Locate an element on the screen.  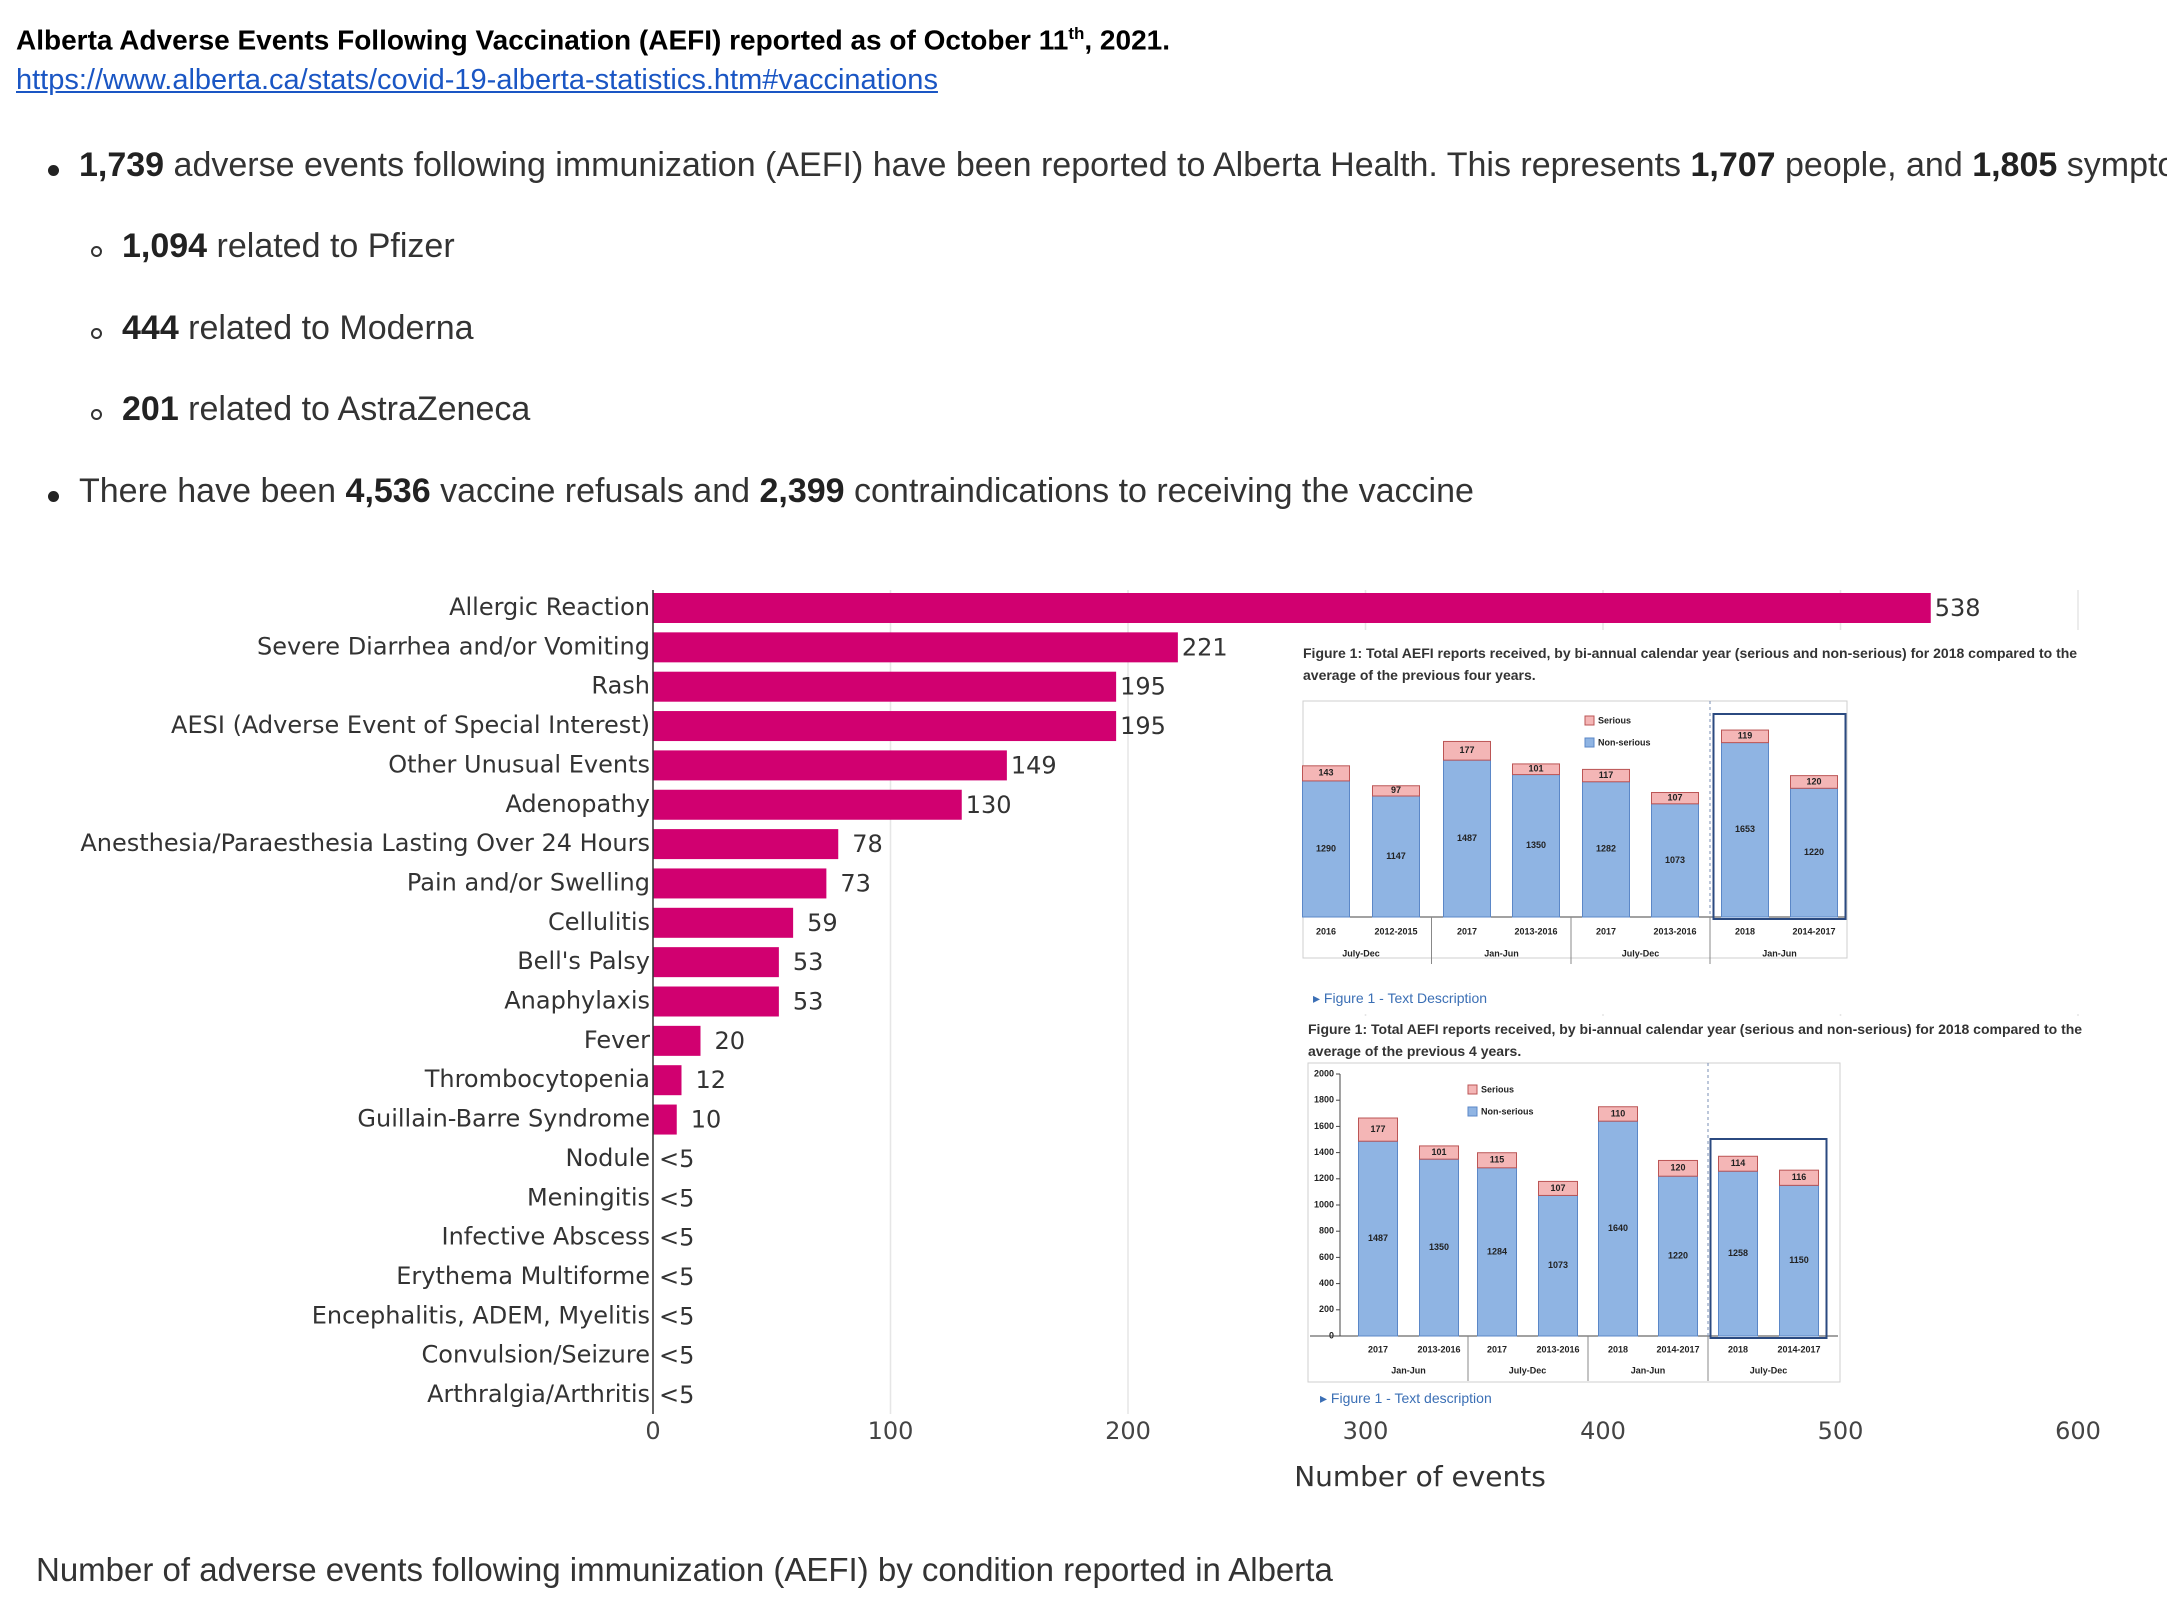
category-label: 2018 is located at coordinates (1738, 1349).